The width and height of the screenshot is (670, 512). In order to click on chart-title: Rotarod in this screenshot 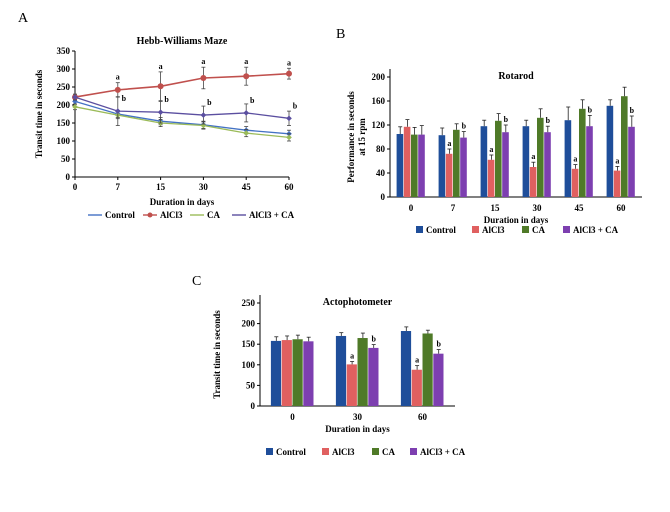, I will do `click(516, 76)`.